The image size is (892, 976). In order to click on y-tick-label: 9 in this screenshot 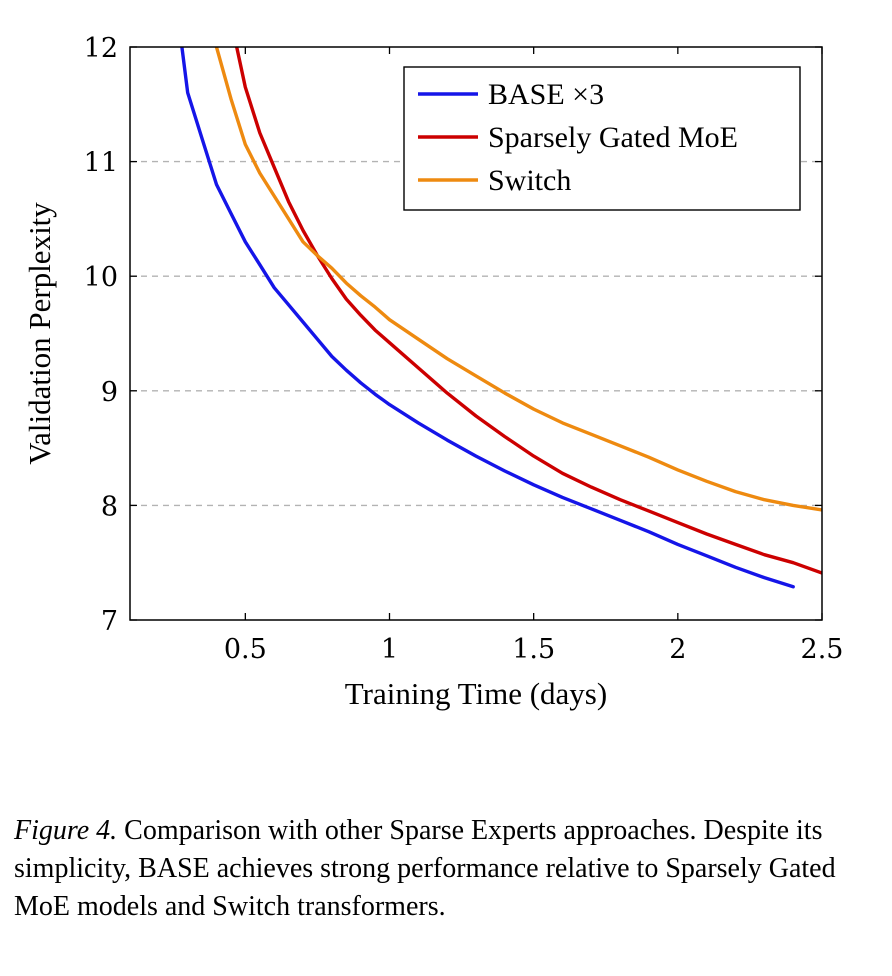, I will do `click(109, 392)`.